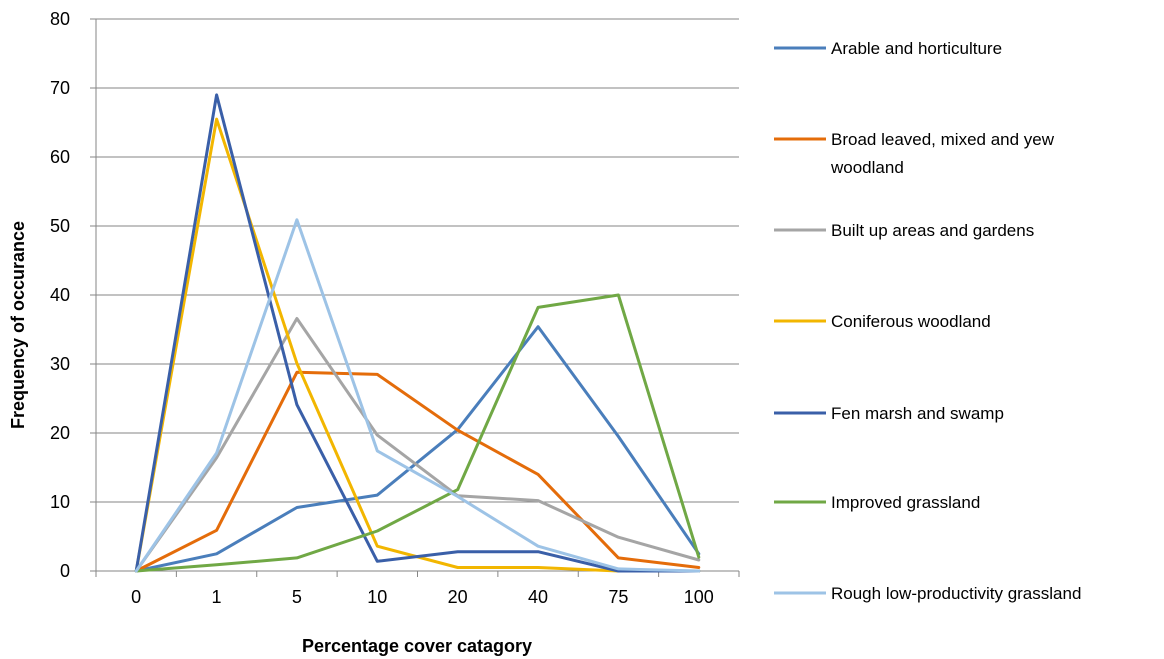 The height and width of the screenshot is (659, 1164). I want to click on legend-item: Coniferous woodland, so click(882, 321).